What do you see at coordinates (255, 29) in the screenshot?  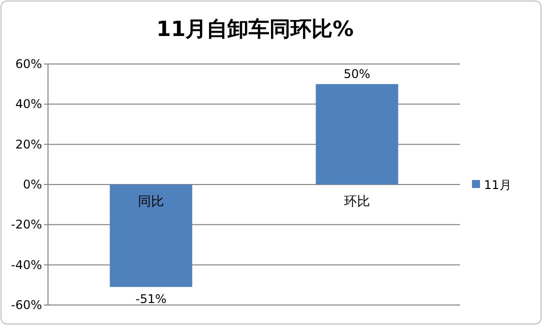 I see `chart-title: 11月自卸车同环比%` at bounding box center [255, 29].